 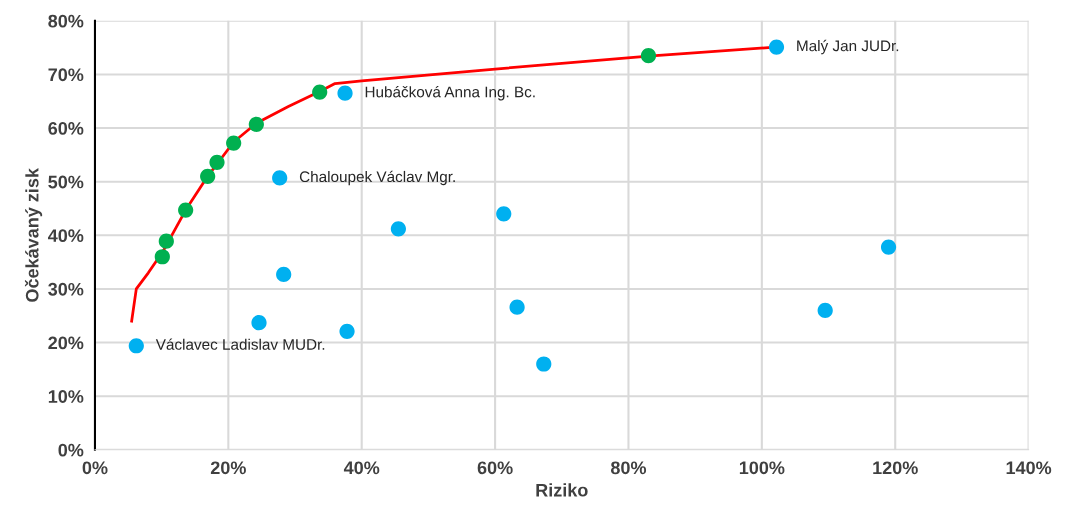 I want to click on x-tick-label: 100%, so click(x=762, y=468).